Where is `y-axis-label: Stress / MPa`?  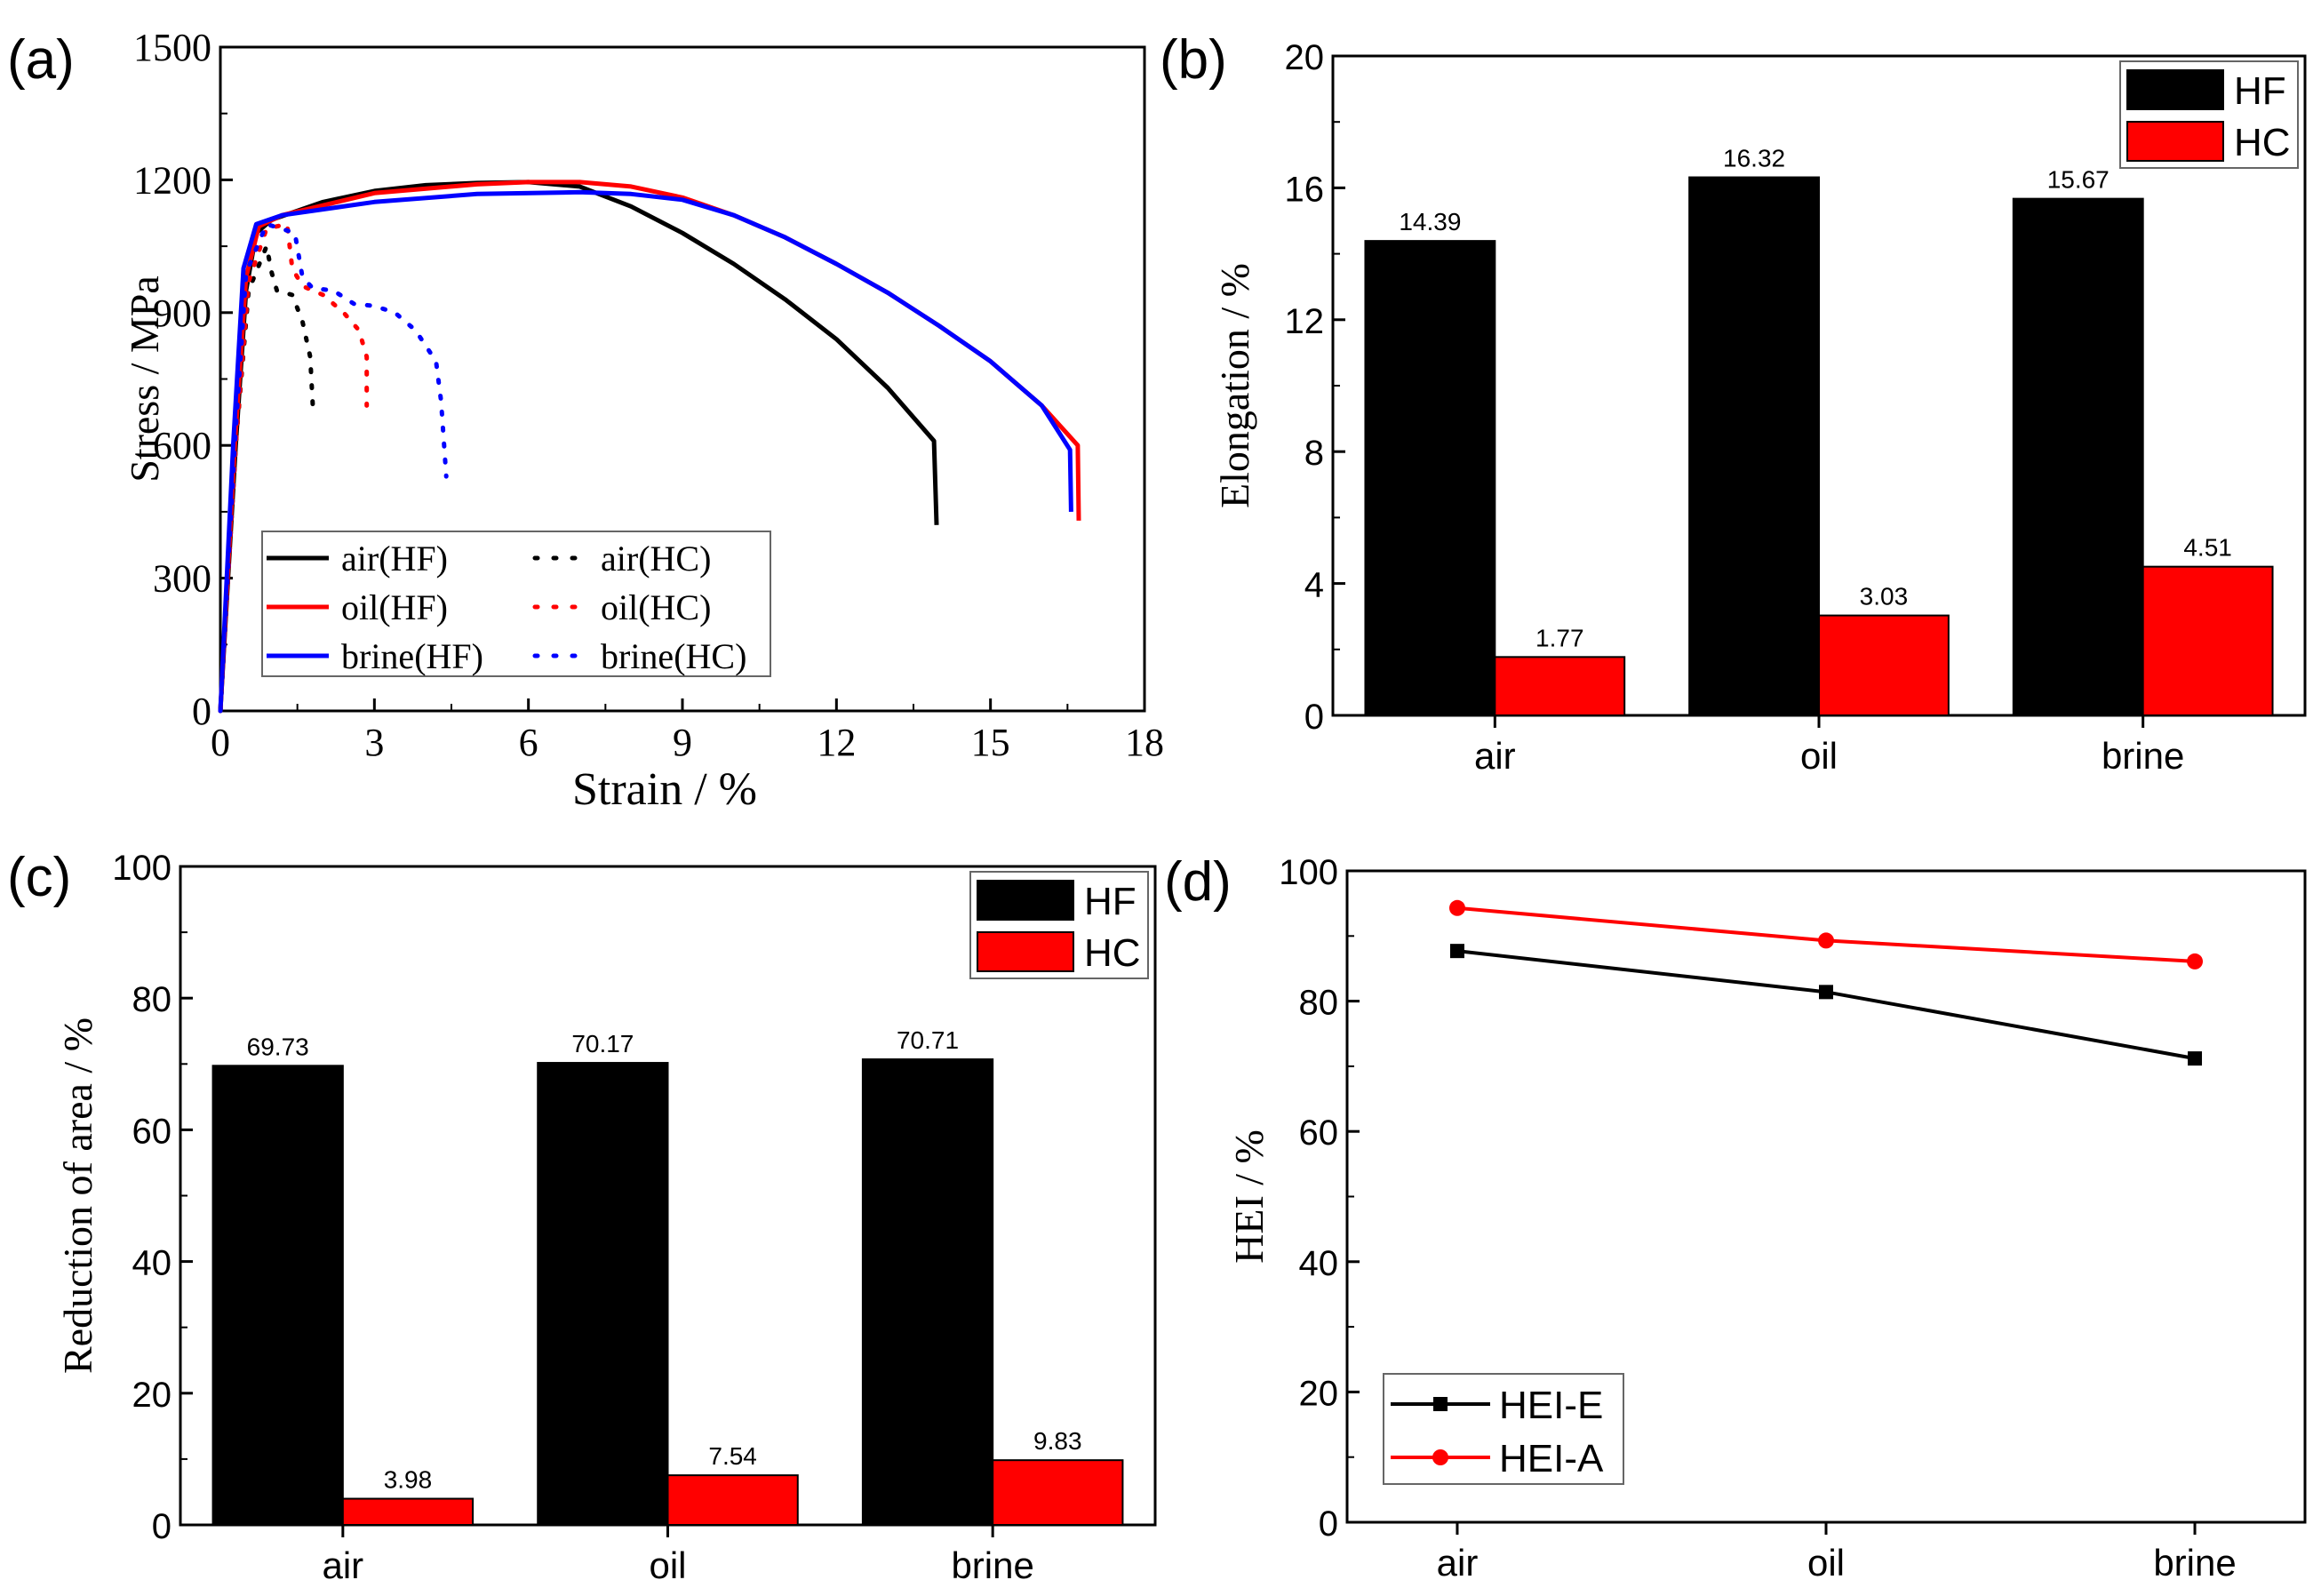
y-axis-label: Stress / MPa is located at coordinates (144, 379).